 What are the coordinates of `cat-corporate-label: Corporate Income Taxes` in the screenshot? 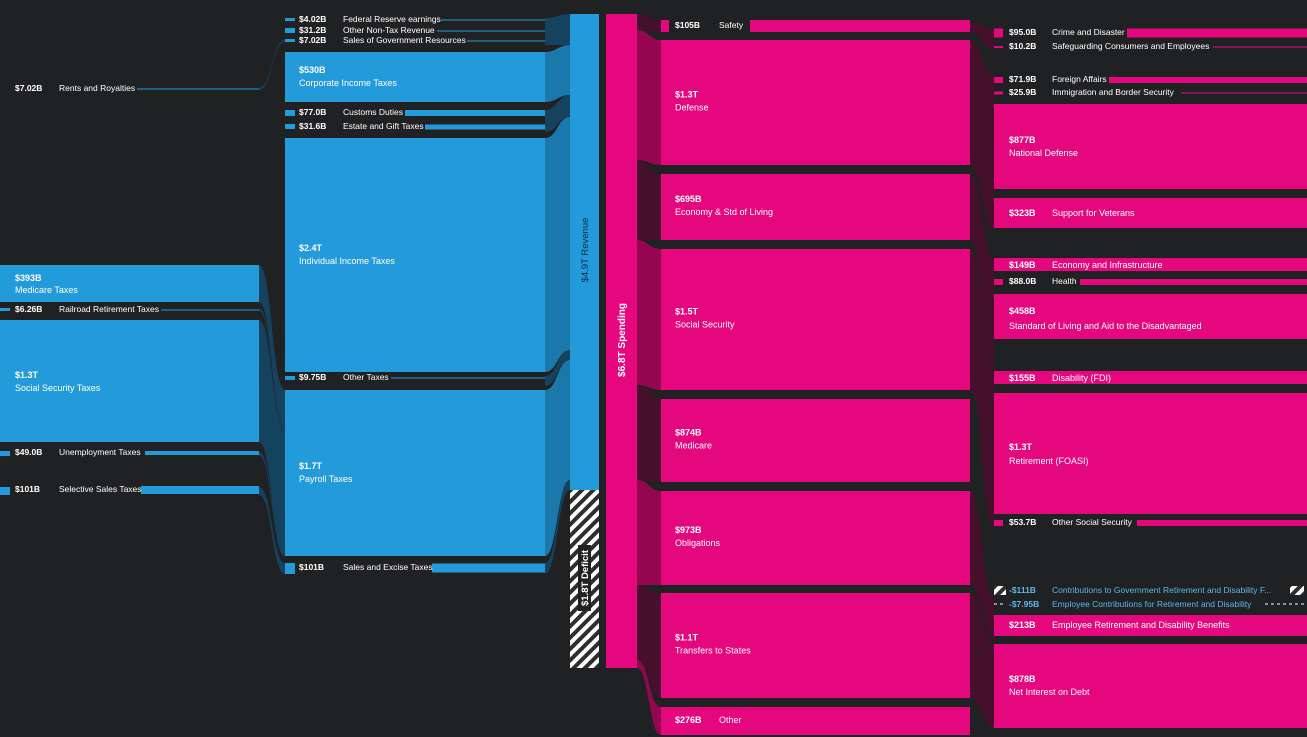 It's located at (348, 83).